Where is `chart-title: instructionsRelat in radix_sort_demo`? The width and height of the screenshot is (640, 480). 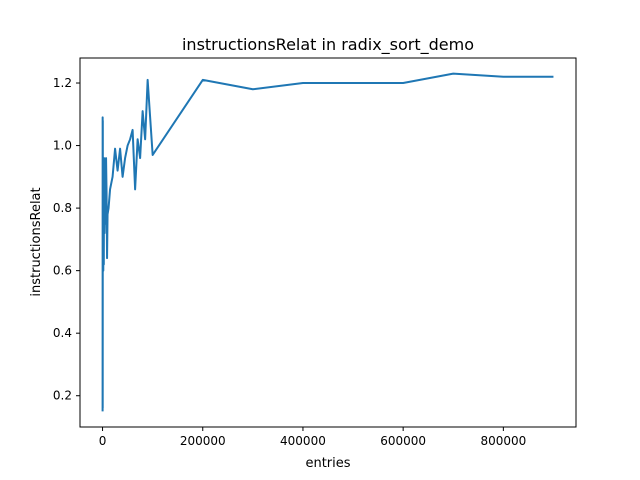
chart-title: instructionsRelat in radix_sort_demo is located at coordinates (328, 45).